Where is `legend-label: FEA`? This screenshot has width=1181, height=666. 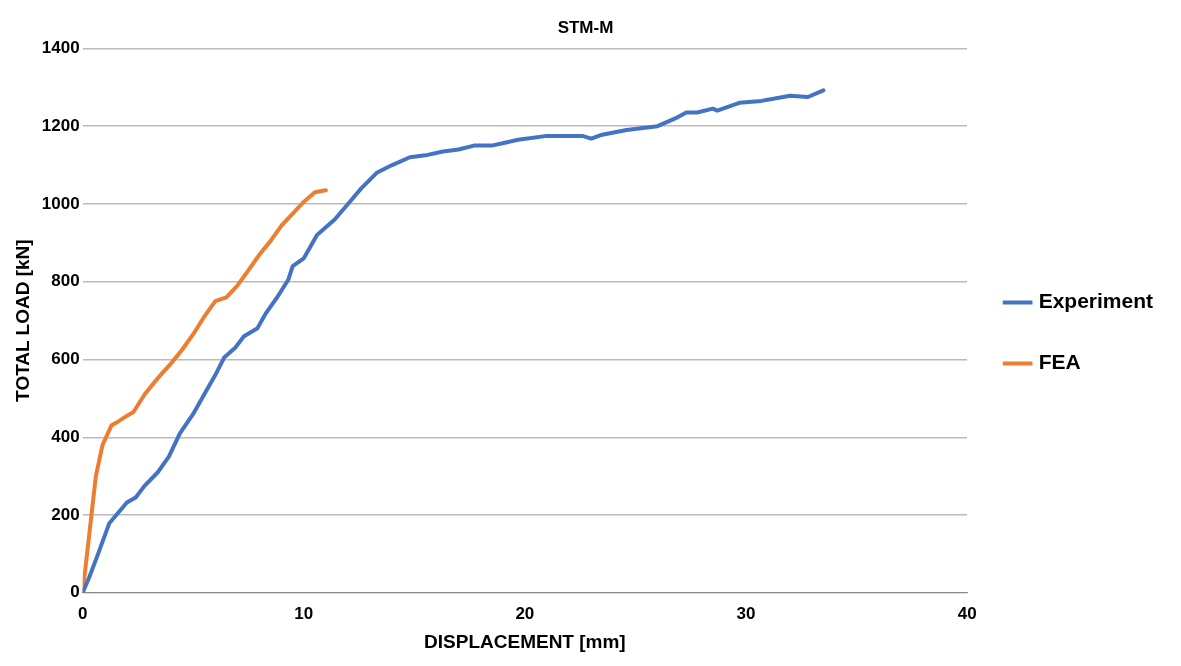 legend-label: FEA is located at coordinates (1059, 362).